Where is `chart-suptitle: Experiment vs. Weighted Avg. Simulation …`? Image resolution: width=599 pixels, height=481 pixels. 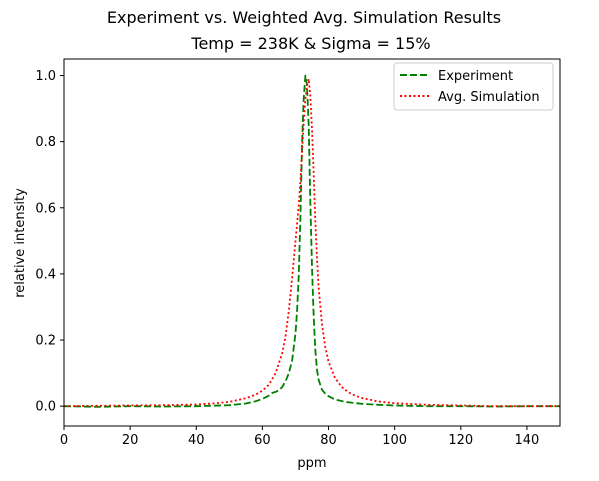
chart-suptitle: Experiment vs. Weighted Avg. Simulation … is located at coordinates (304, 17).